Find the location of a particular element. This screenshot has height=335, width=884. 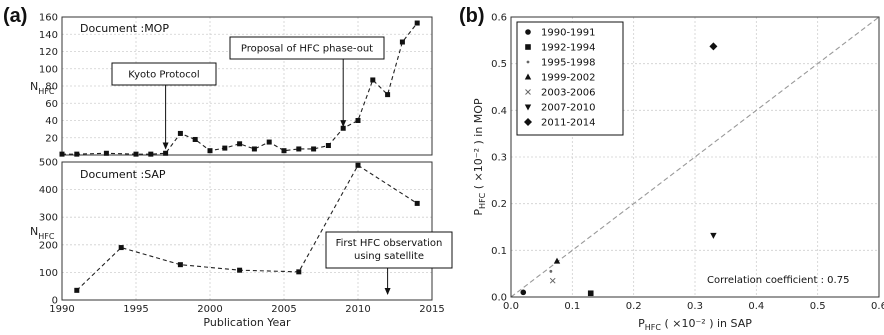

hfc-phaseout-label: Proposal of HFC phase-out is located at coordinates (307, 49).